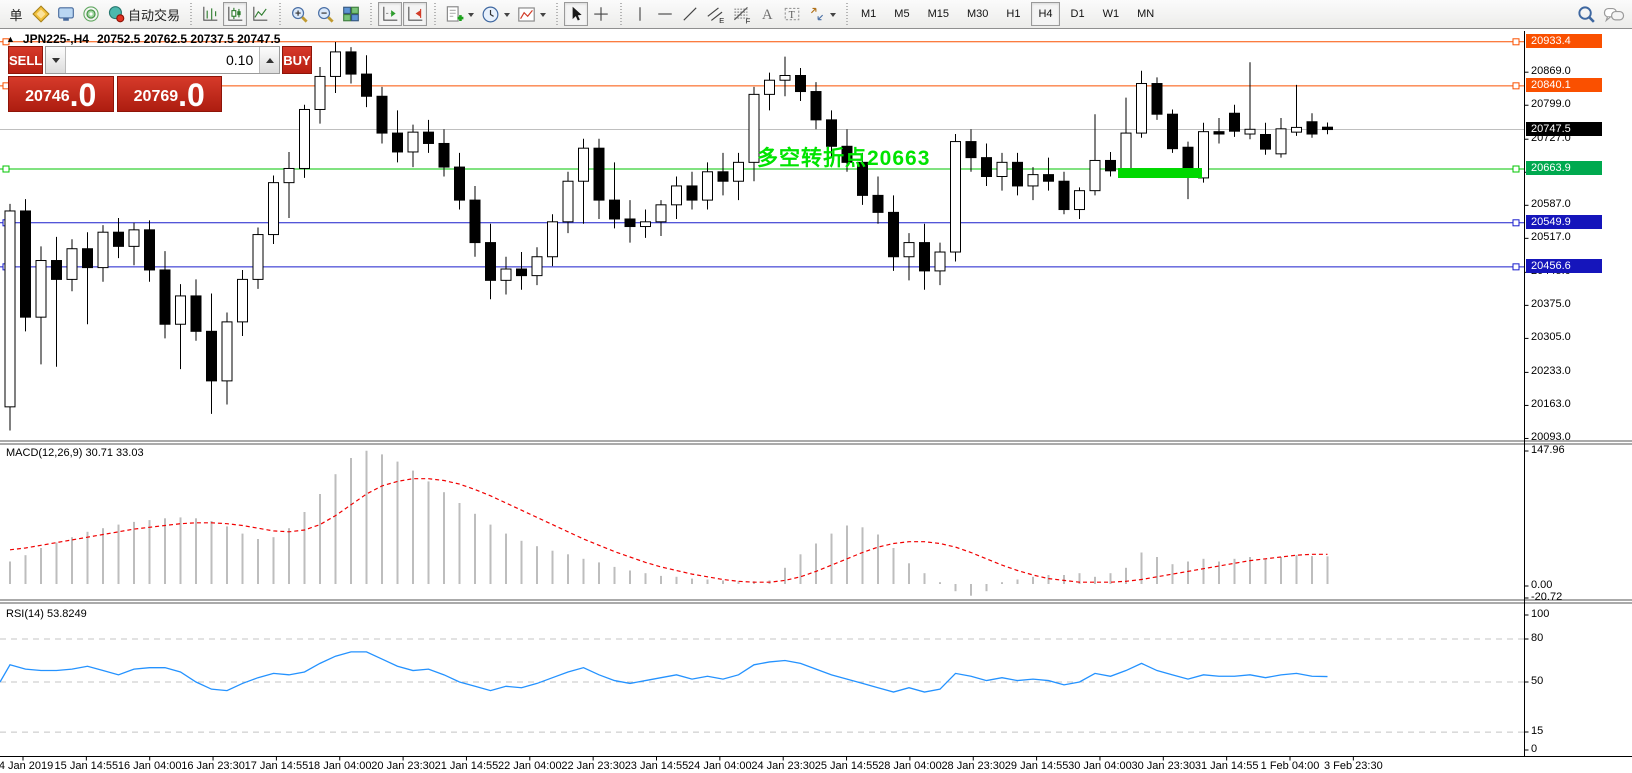 The width and height of the screenshot is (1632, 773). I want to click on chart-ohlc-values: 20752.5 20762.5 20737.5 20747.5, so click(188, 39).